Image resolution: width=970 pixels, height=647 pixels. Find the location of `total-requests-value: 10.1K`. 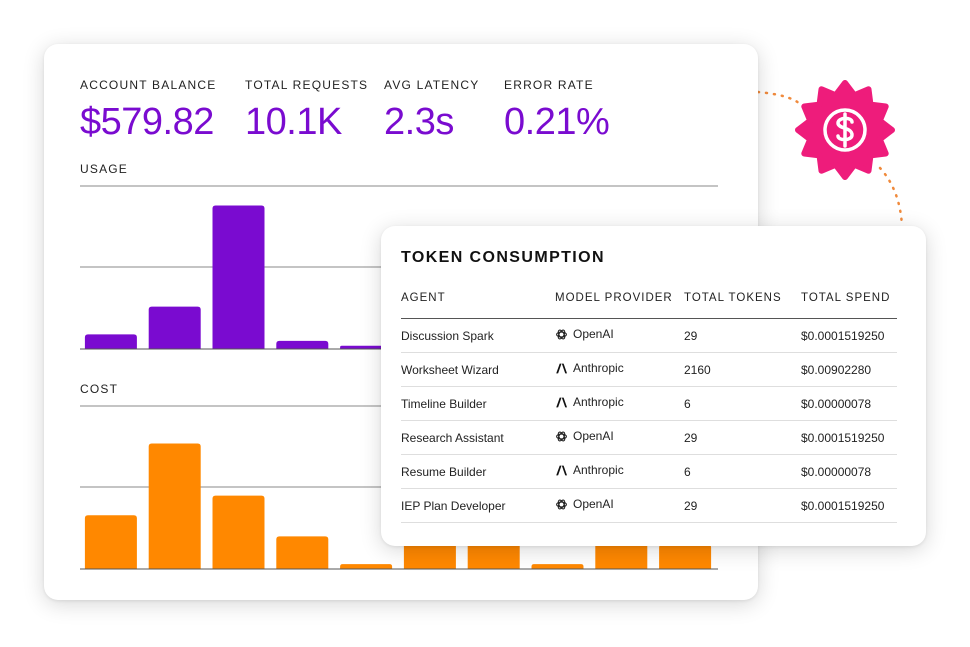

total-requests-value: 10.1K is located at coordinates (293, 122).